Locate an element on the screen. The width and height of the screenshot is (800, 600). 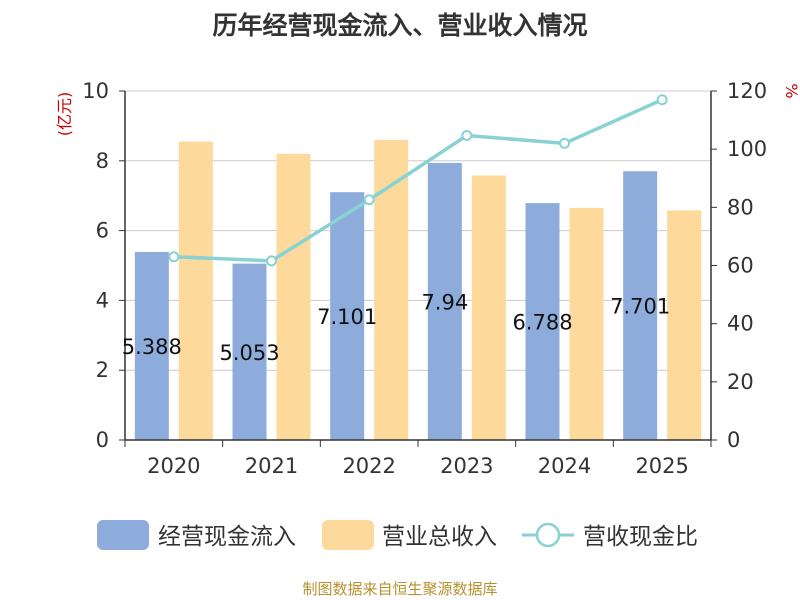
x-tick-label: 2024 is located at coordinates (564, 466).